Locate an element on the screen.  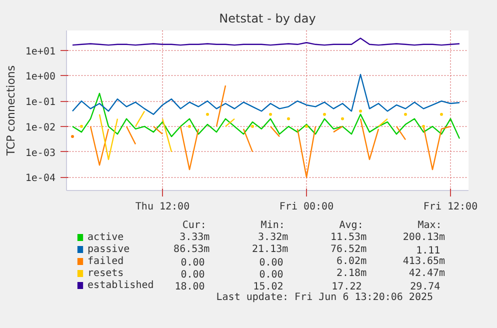
text: Max: is located at coordinates (430, 225).